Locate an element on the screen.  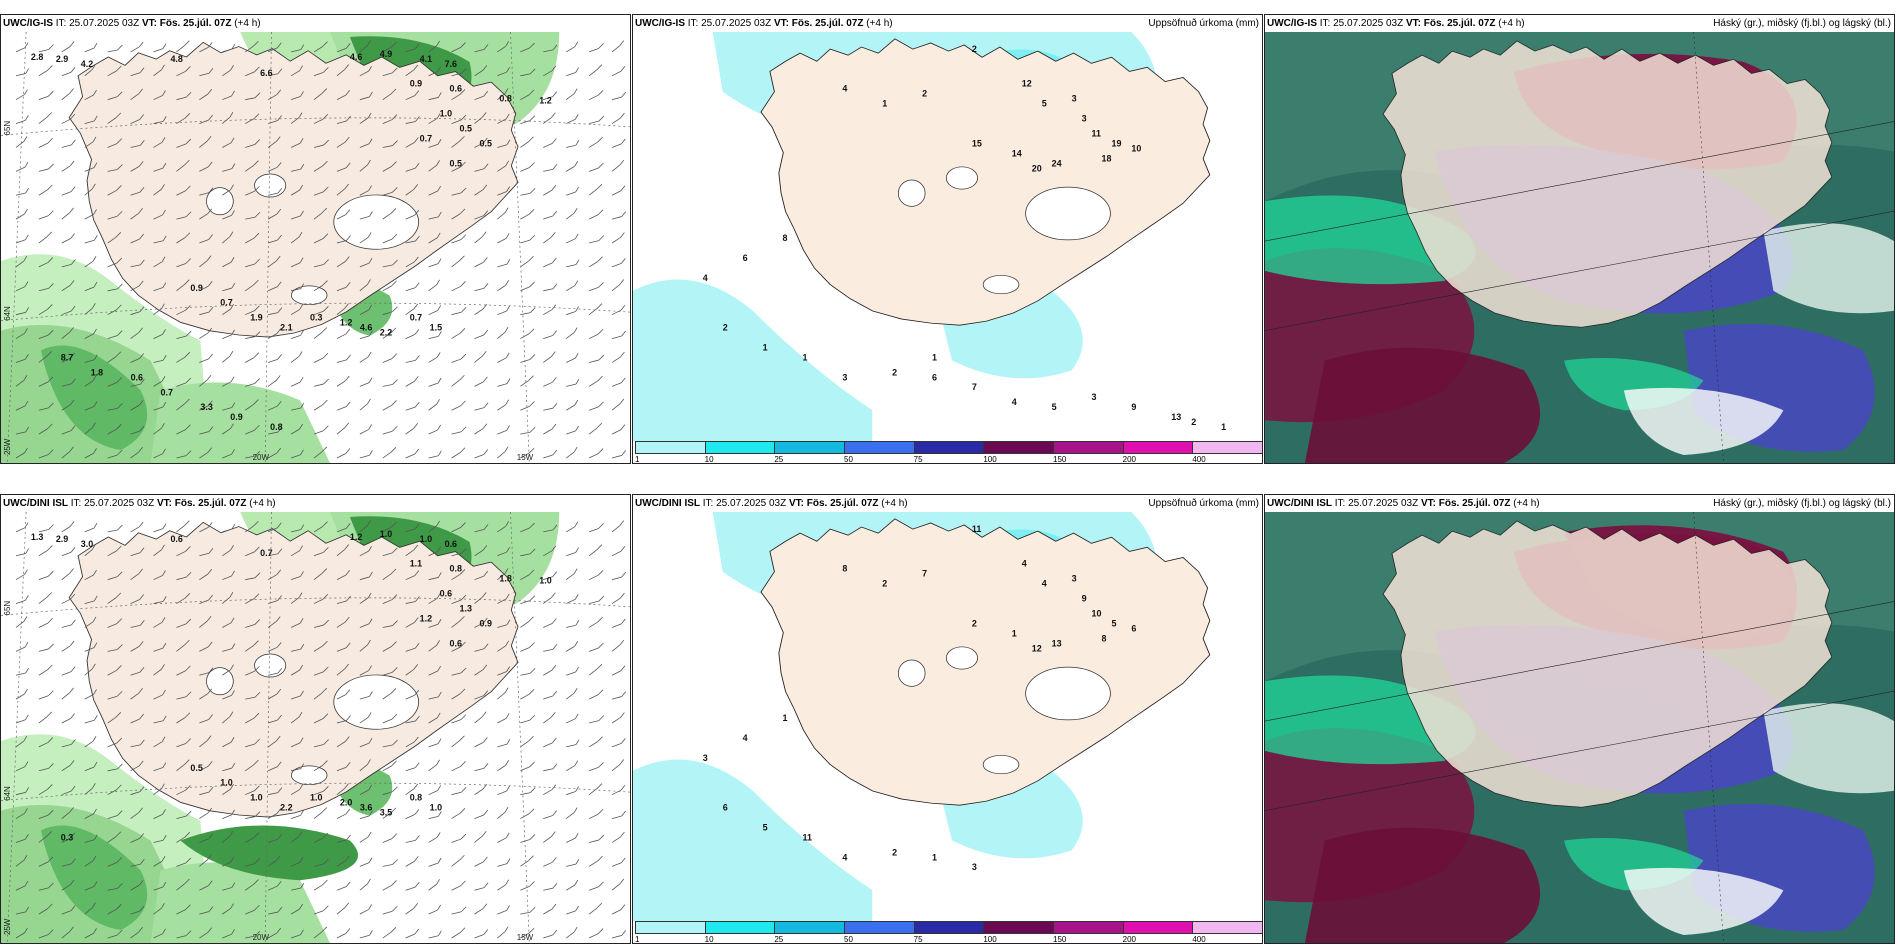
myrdalsjokull-glacier is located at coordinates (309, 775).